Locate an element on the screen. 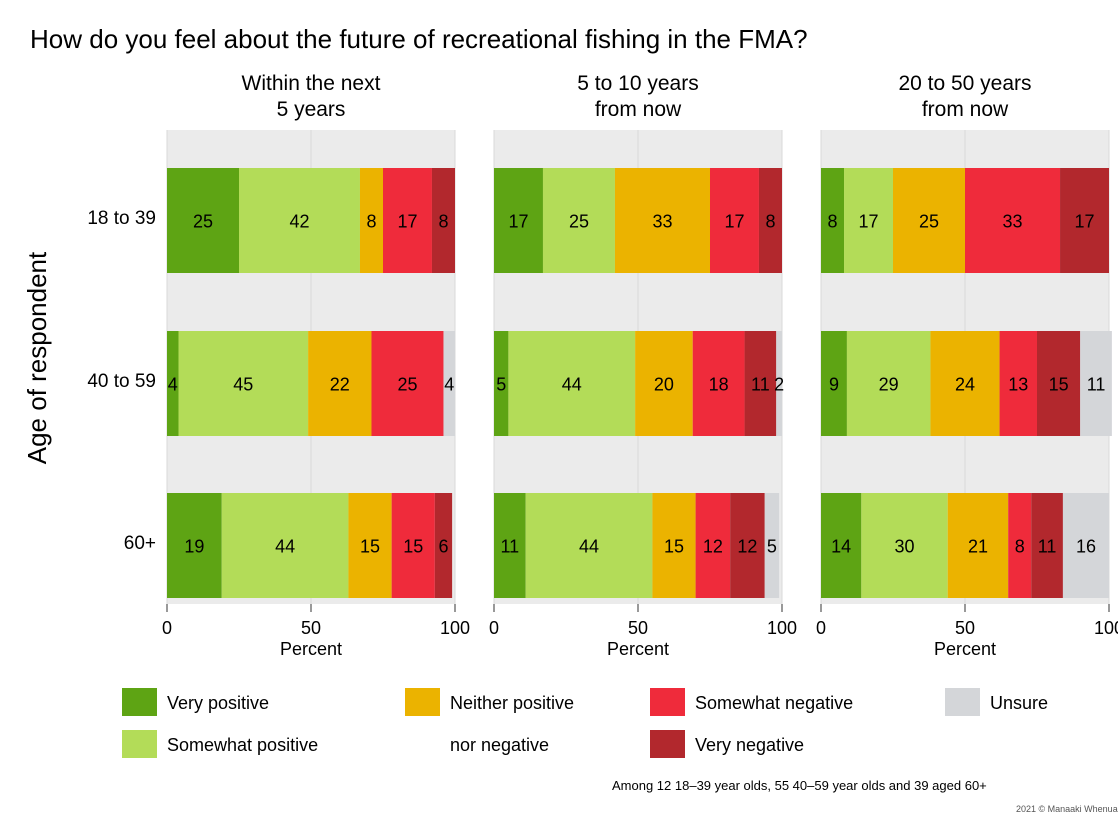 The width and height of the screenshot is (1118, 818). data-label: 22 is located at coordinates (340, 385).